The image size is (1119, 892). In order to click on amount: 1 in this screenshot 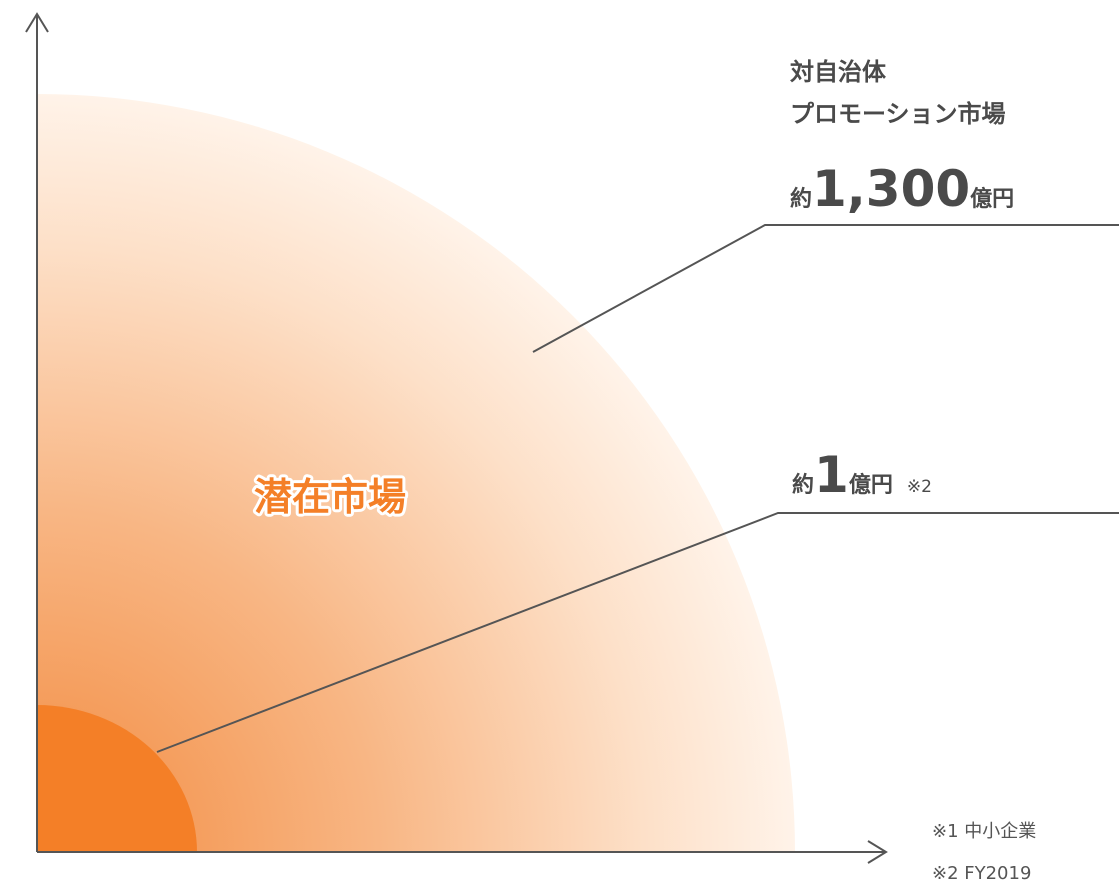, I will do `click(831, 475)`.